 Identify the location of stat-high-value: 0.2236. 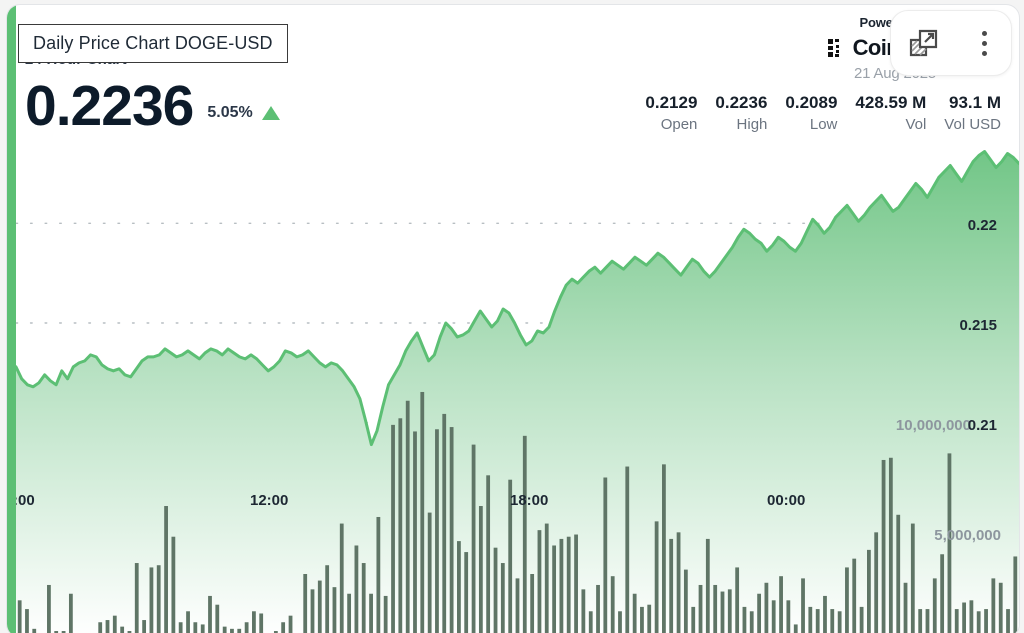
(741, 102).